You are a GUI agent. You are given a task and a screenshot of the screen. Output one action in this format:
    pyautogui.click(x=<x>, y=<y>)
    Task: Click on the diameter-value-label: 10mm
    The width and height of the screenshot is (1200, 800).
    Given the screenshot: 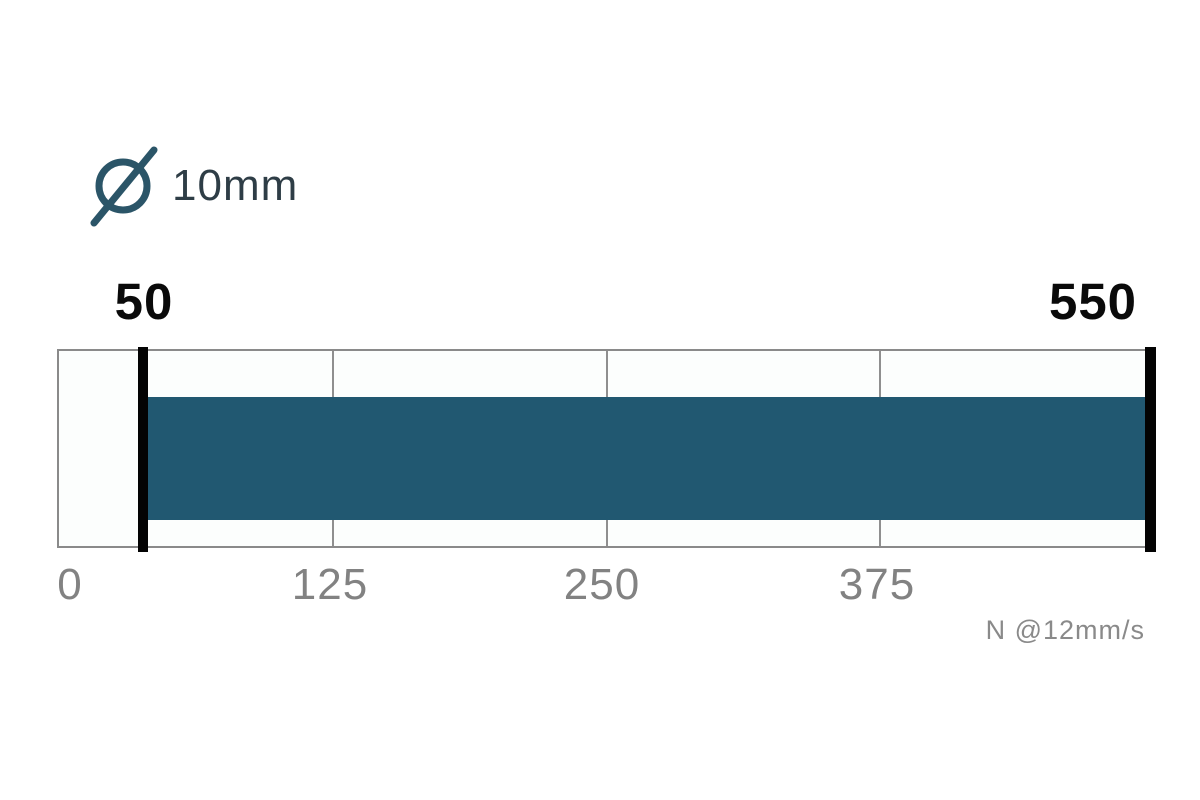 What is the action you would take?
    pyautogui.click(x=235, y=185)
    